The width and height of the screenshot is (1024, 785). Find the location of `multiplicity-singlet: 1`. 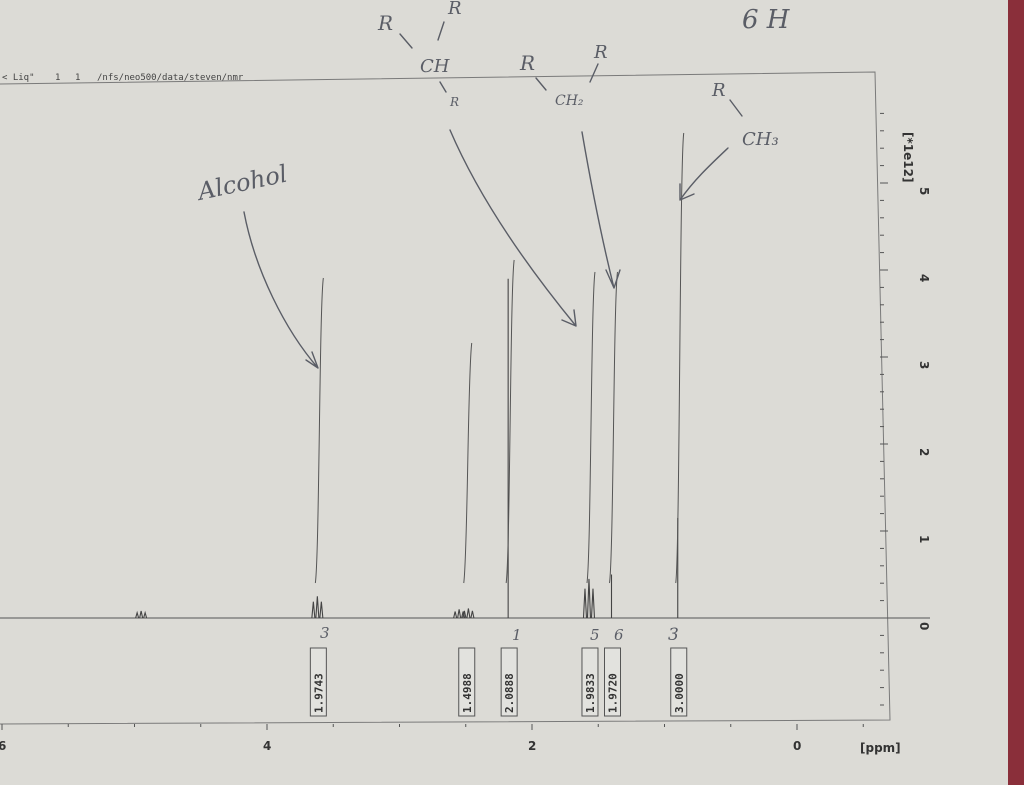

multiplicity-singlet: 1 is located at coordinates (517, 635).